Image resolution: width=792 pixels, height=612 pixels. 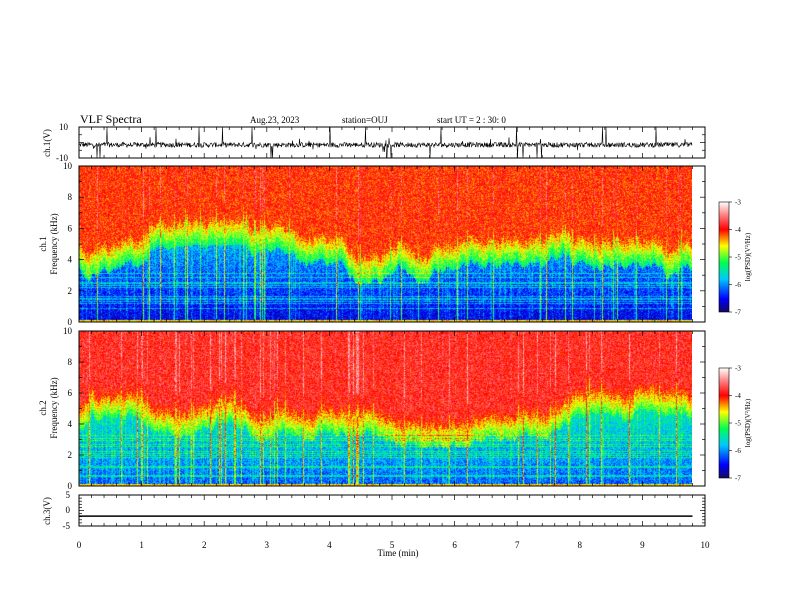 I want to click on ch1-colorbar-scale, so click(x=724, y=257).